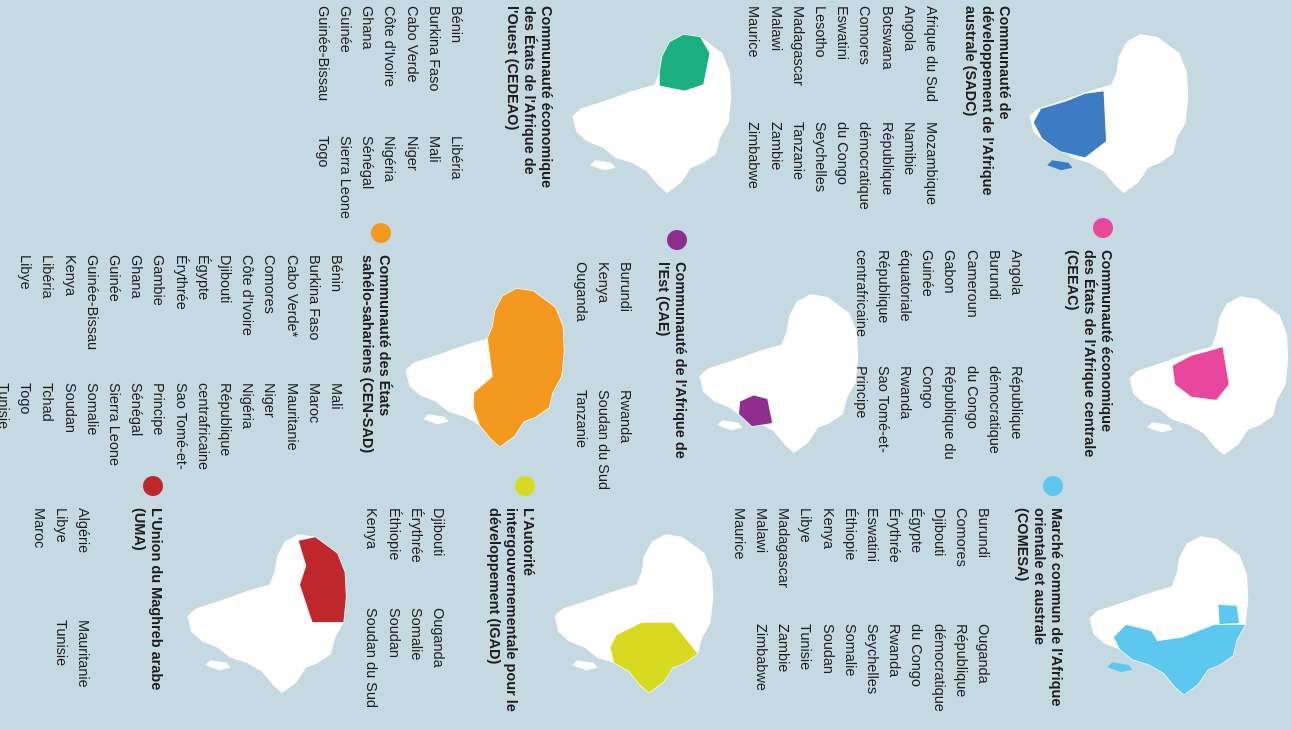  I want to click on list-item: République centrafricaine, so click(213, 427).